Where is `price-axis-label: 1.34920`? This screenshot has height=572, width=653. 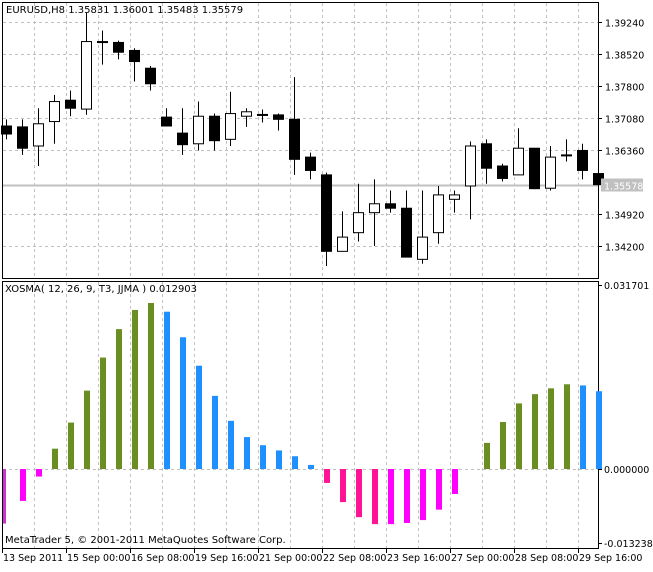 price-axis-label: 1.34920 is located at coordinates (624, 216).